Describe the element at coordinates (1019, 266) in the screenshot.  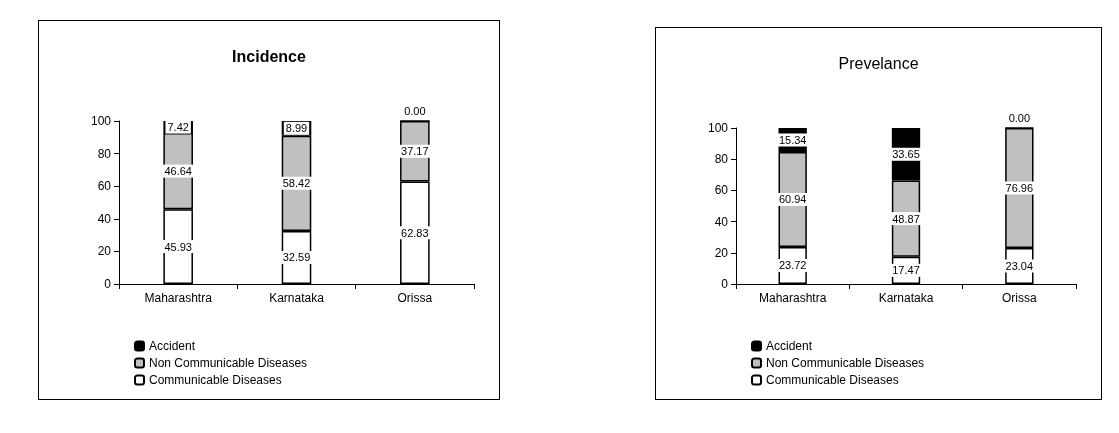
I see `data-label: 23.04` at that location.